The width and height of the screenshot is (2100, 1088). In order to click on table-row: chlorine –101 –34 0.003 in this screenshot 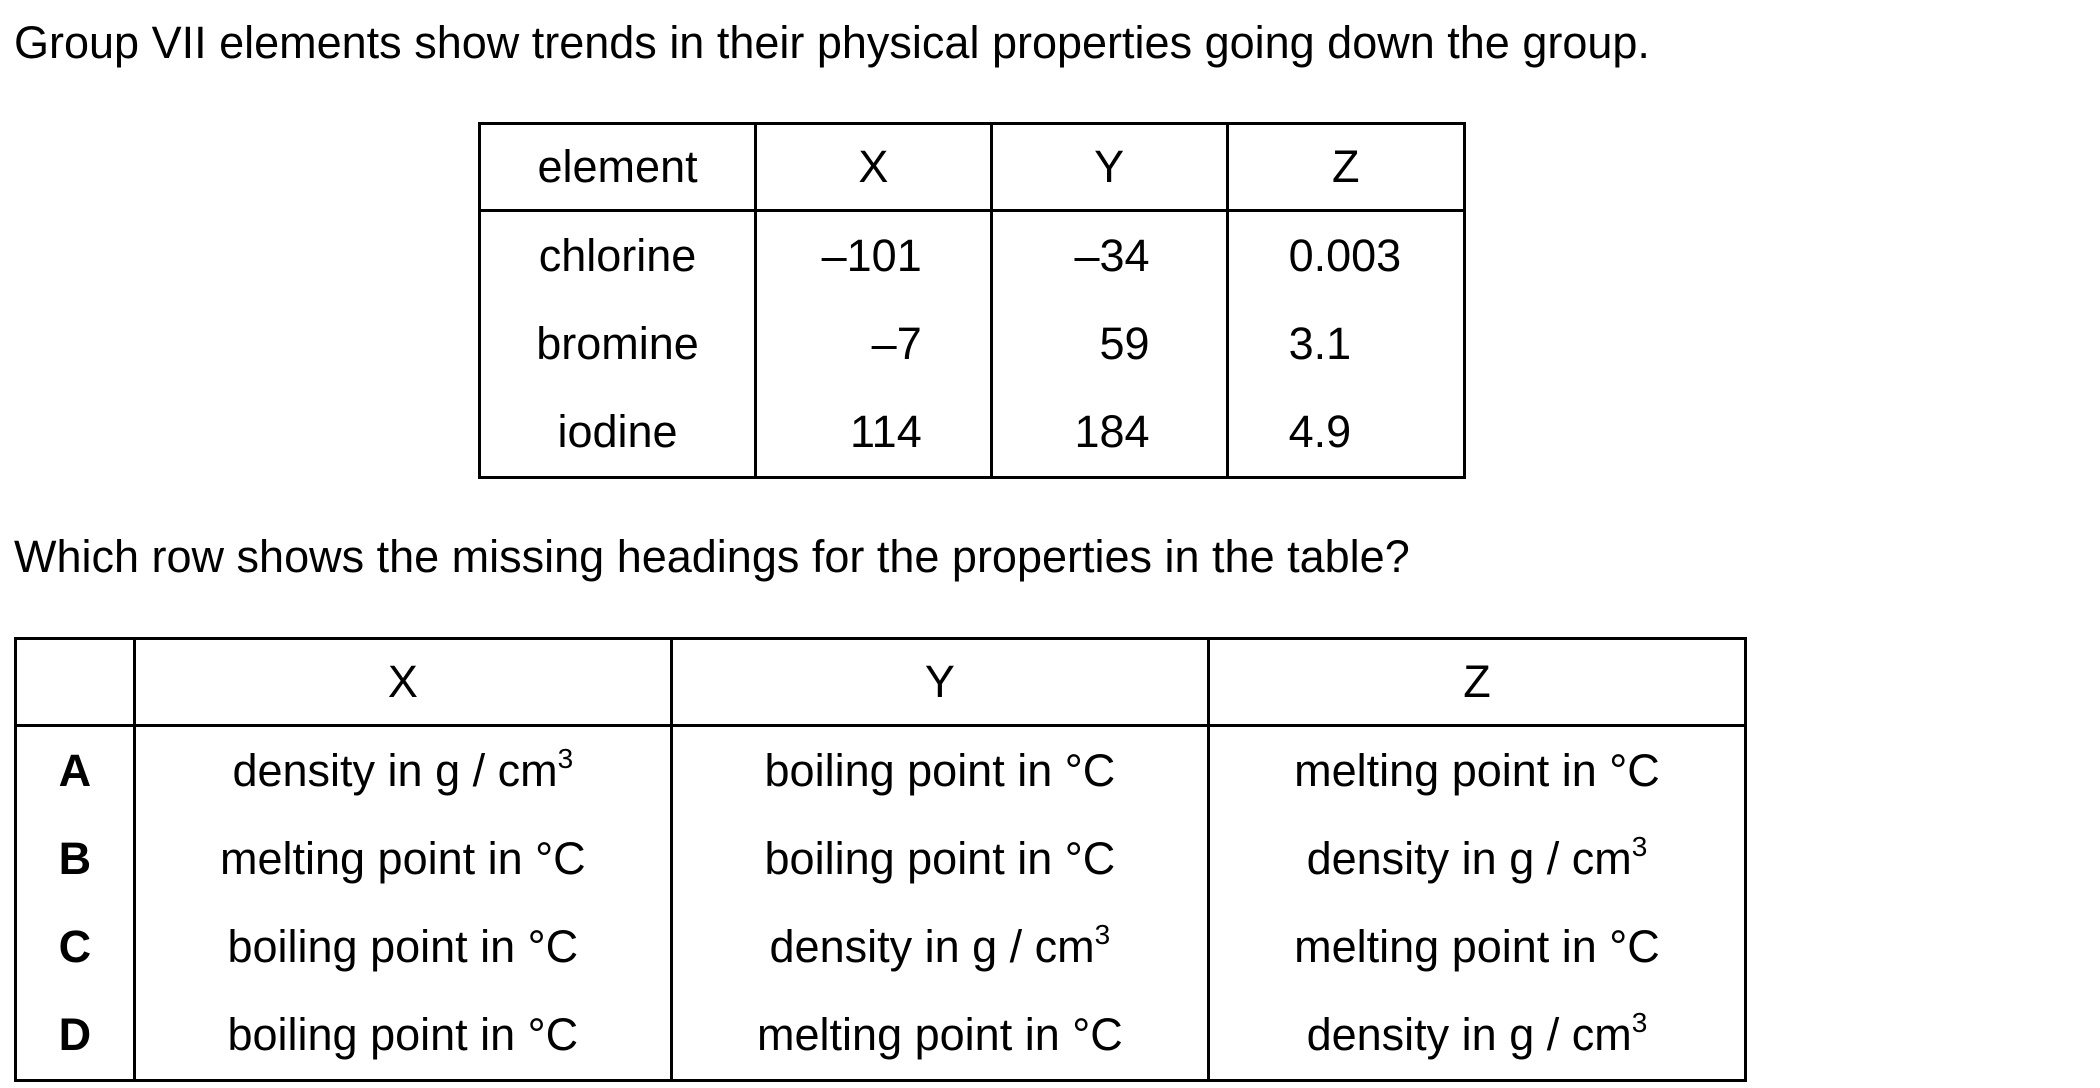, I will do `click(972, 255)`.